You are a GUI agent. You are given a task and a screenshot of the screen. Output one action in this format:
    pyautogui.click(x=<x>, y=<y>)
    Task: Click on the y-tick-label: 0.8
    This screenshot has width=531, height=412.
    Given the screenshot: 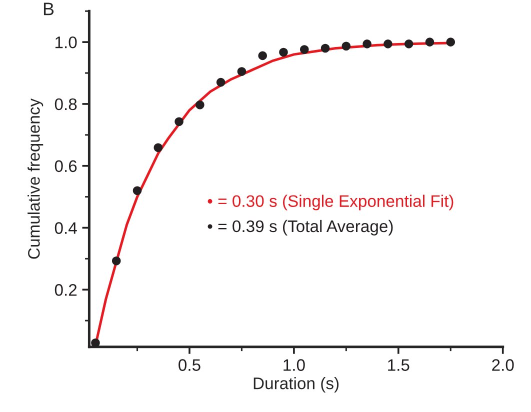 What is the action you would take?
    pyautogui.click(x=65, y=104)
    